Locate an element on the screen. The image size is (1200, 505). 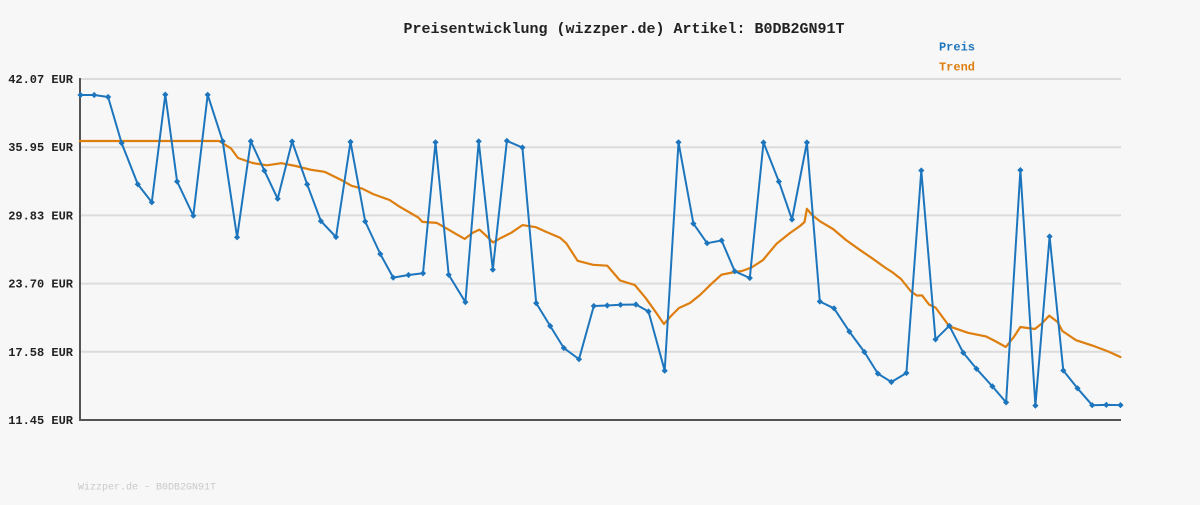
svg-text: Trend is located at coordinates (957, 68).